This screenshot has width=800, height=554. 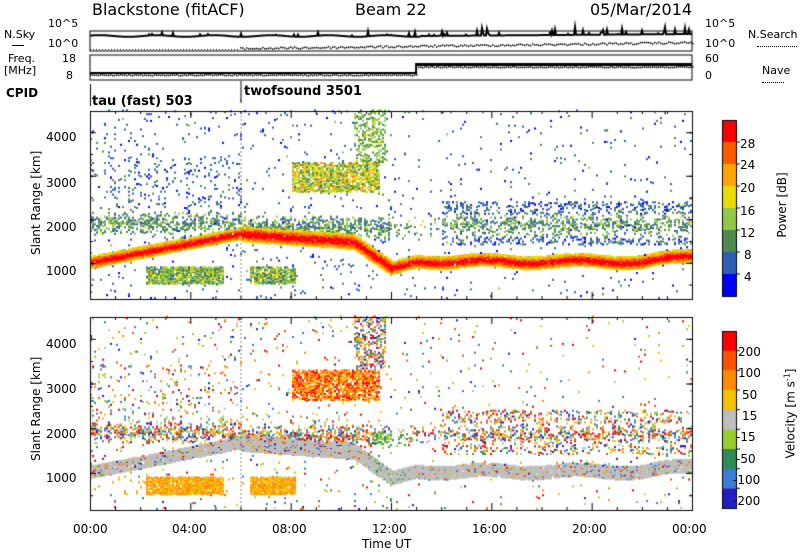 I want to click on power-ytick-4000: 4000, so click(x=61, y=137).